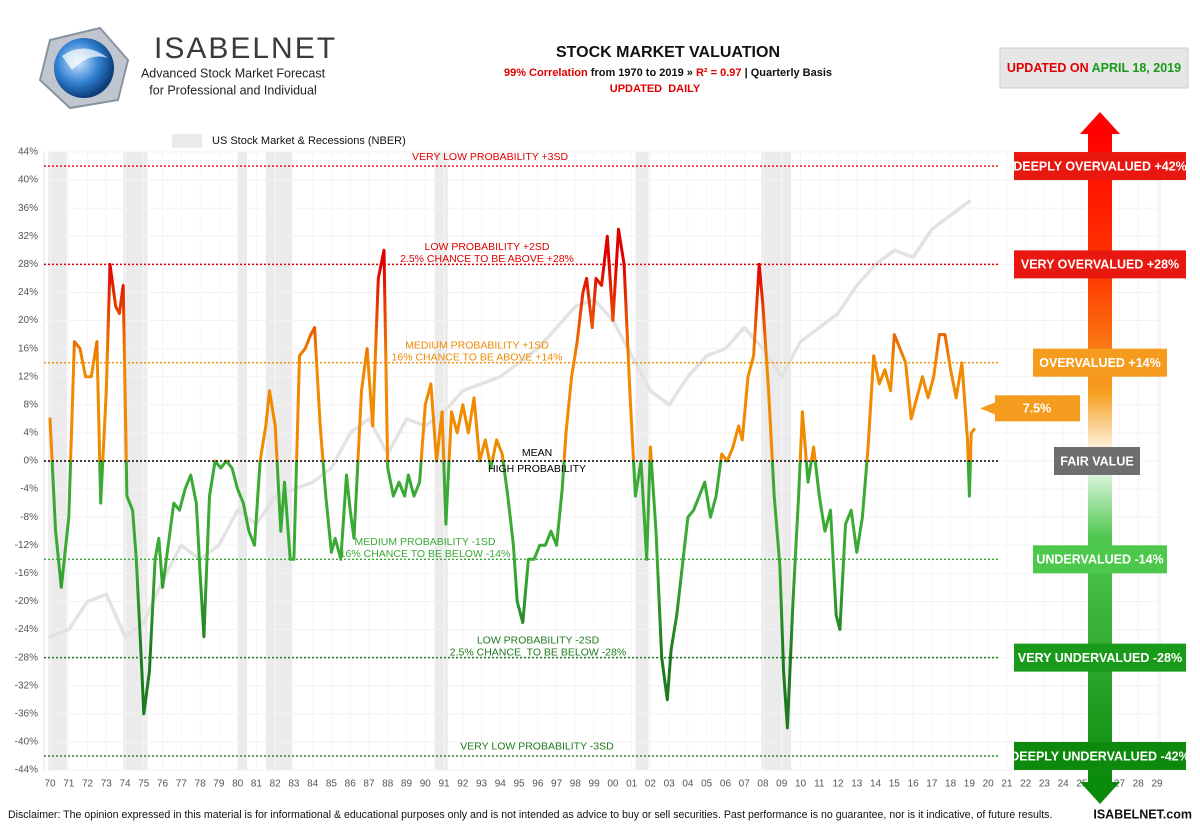 The image size is (1200, 825). Describe the element at coordinates (688, 784) in the screenshot. I see `x-tick-label: 04` at that location.